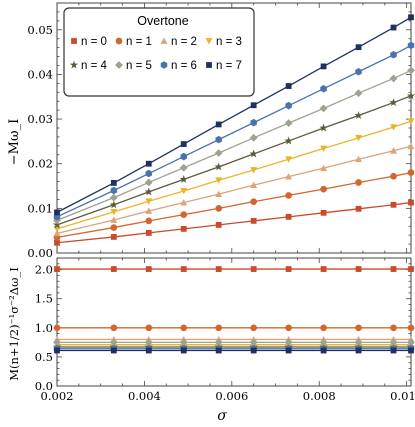  What do you see at coordinates (57, 396) in the screenshot?
I see `x-tick-label: 0.002` at bounding box center [57, 396].